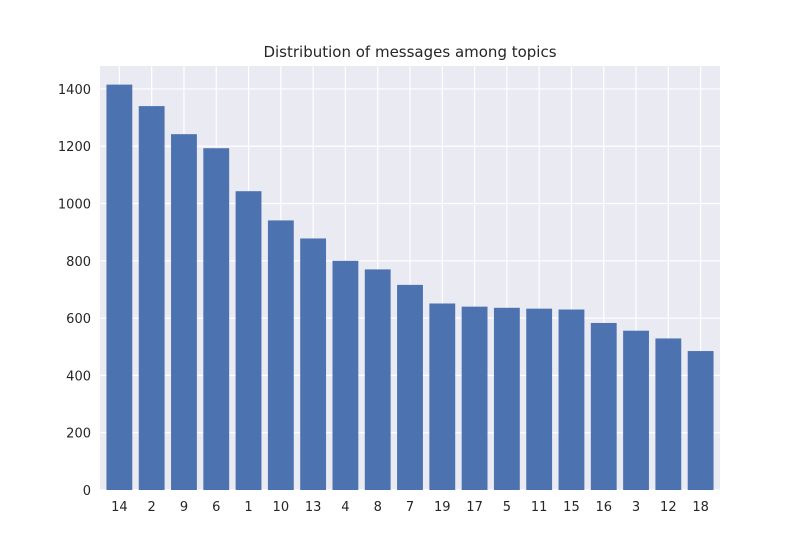 Image resolution: width=800 pixels, height=550 pixels. What do you see at coordinates (442, 507) in the screenshot?
I see `x-tick-label: 19` at bounding box center [442, 507].